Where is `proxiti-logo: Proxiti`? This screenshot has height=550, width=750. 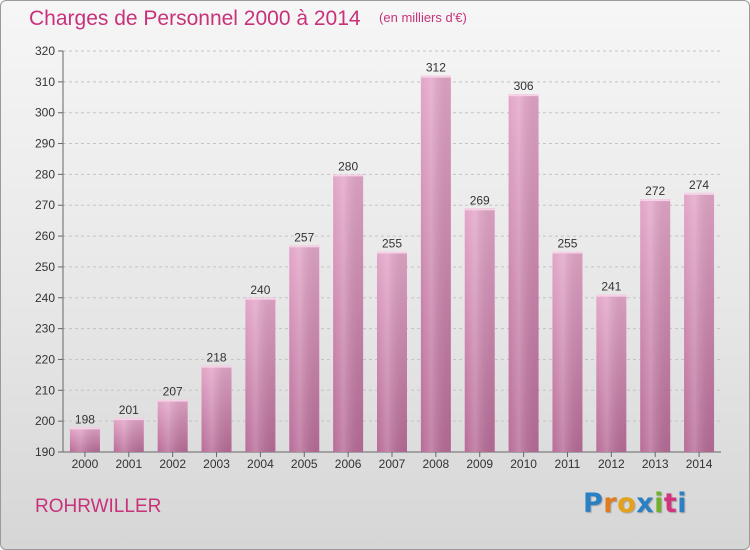
proxiti-logo: Proxiti is located at coordinates (635, 503).